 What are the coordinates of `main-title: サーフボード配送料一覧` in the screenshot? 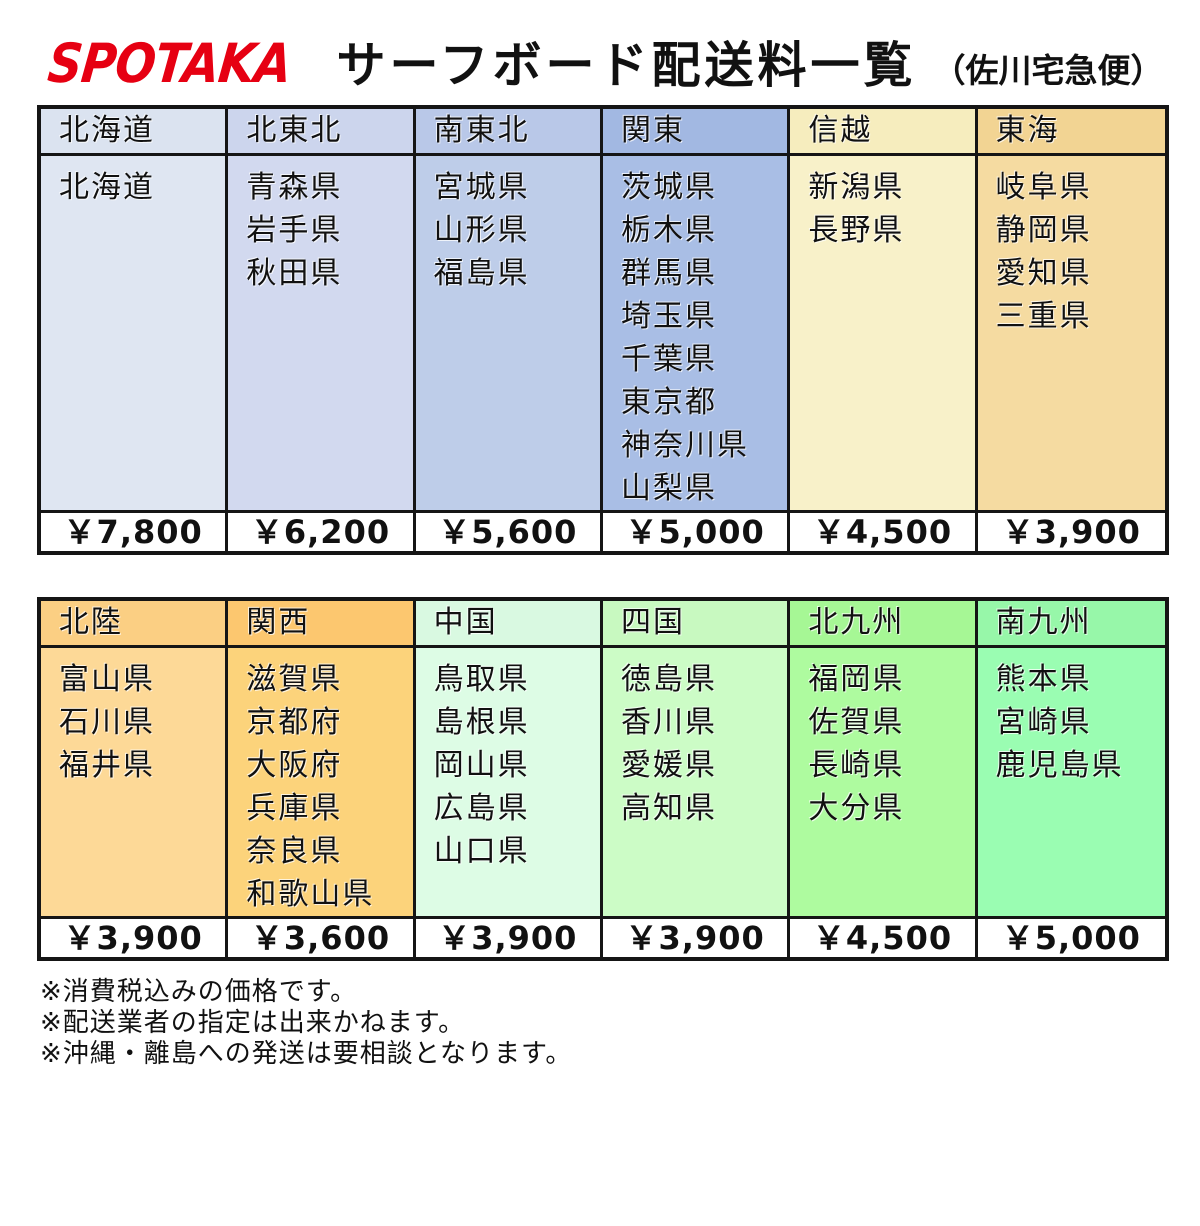 It's located at (626, 65).